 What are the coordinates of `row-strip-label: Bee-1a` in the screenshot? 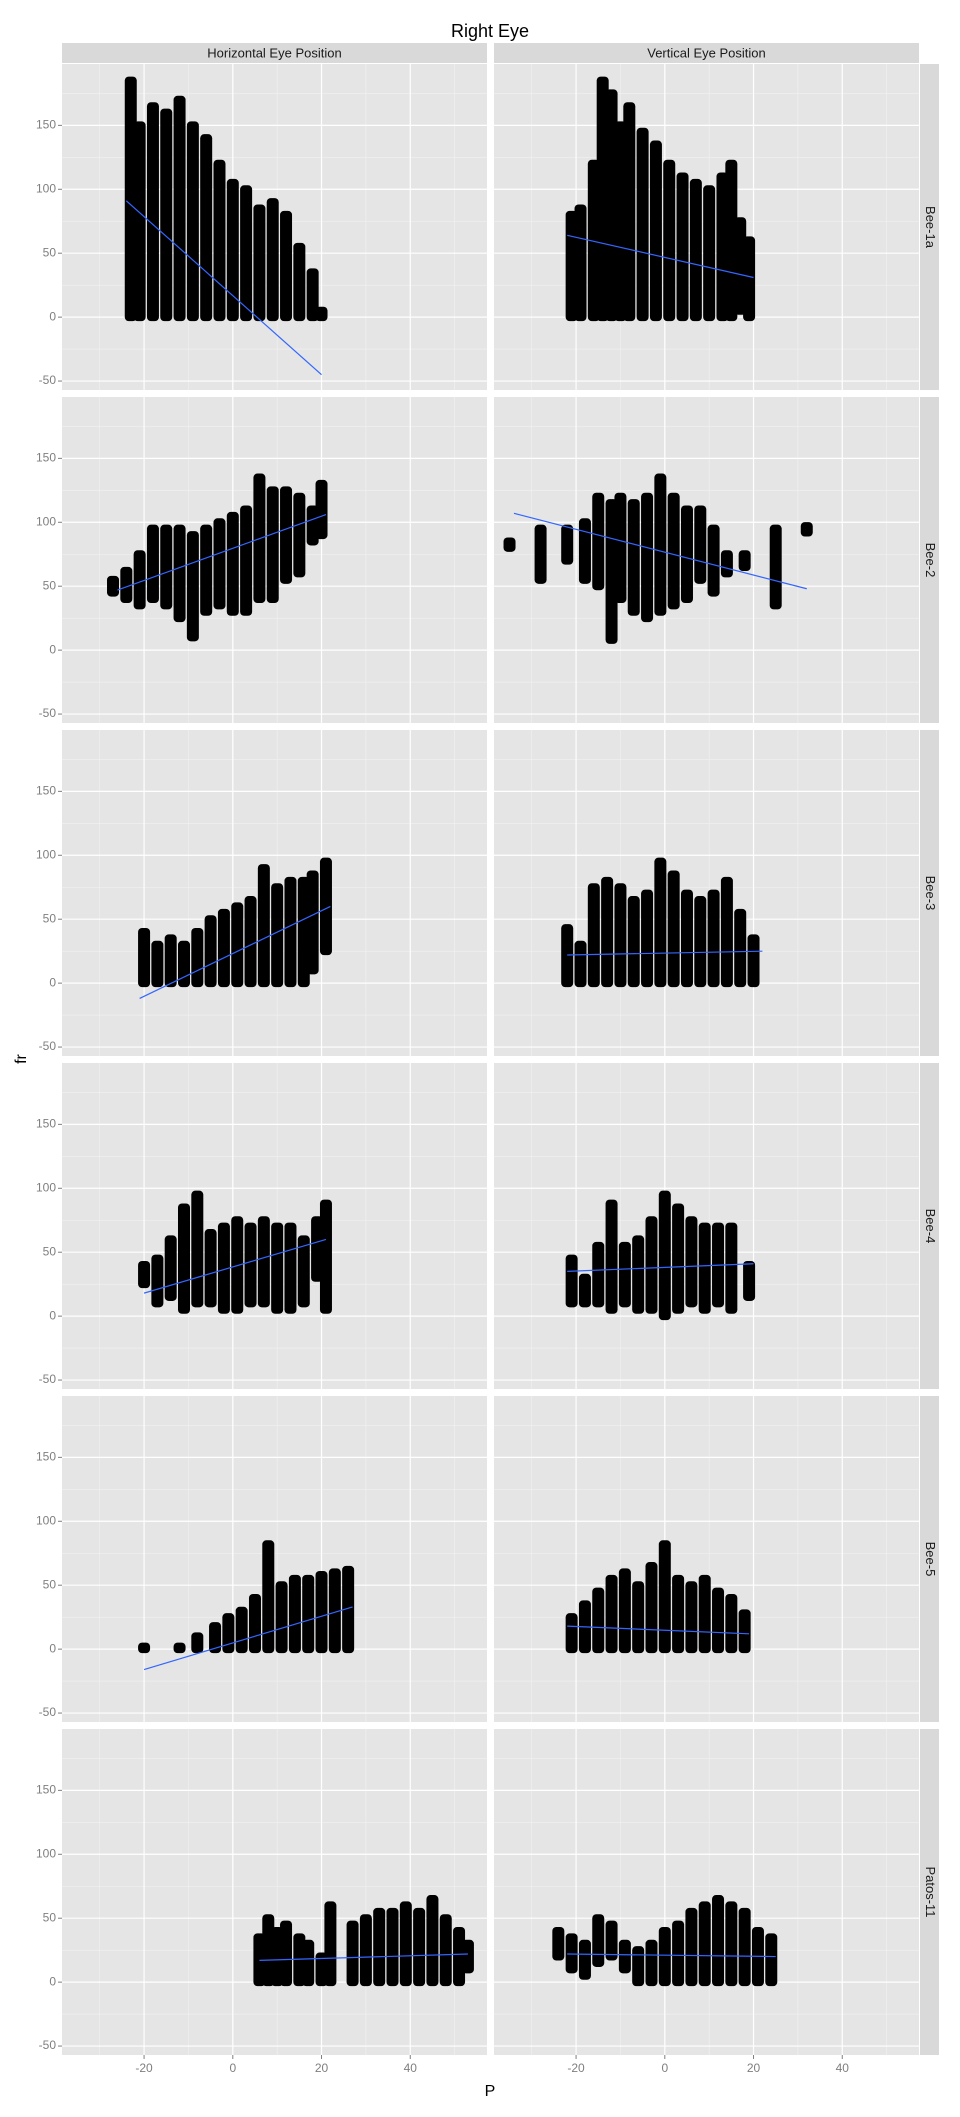 It's located at (930, 227).